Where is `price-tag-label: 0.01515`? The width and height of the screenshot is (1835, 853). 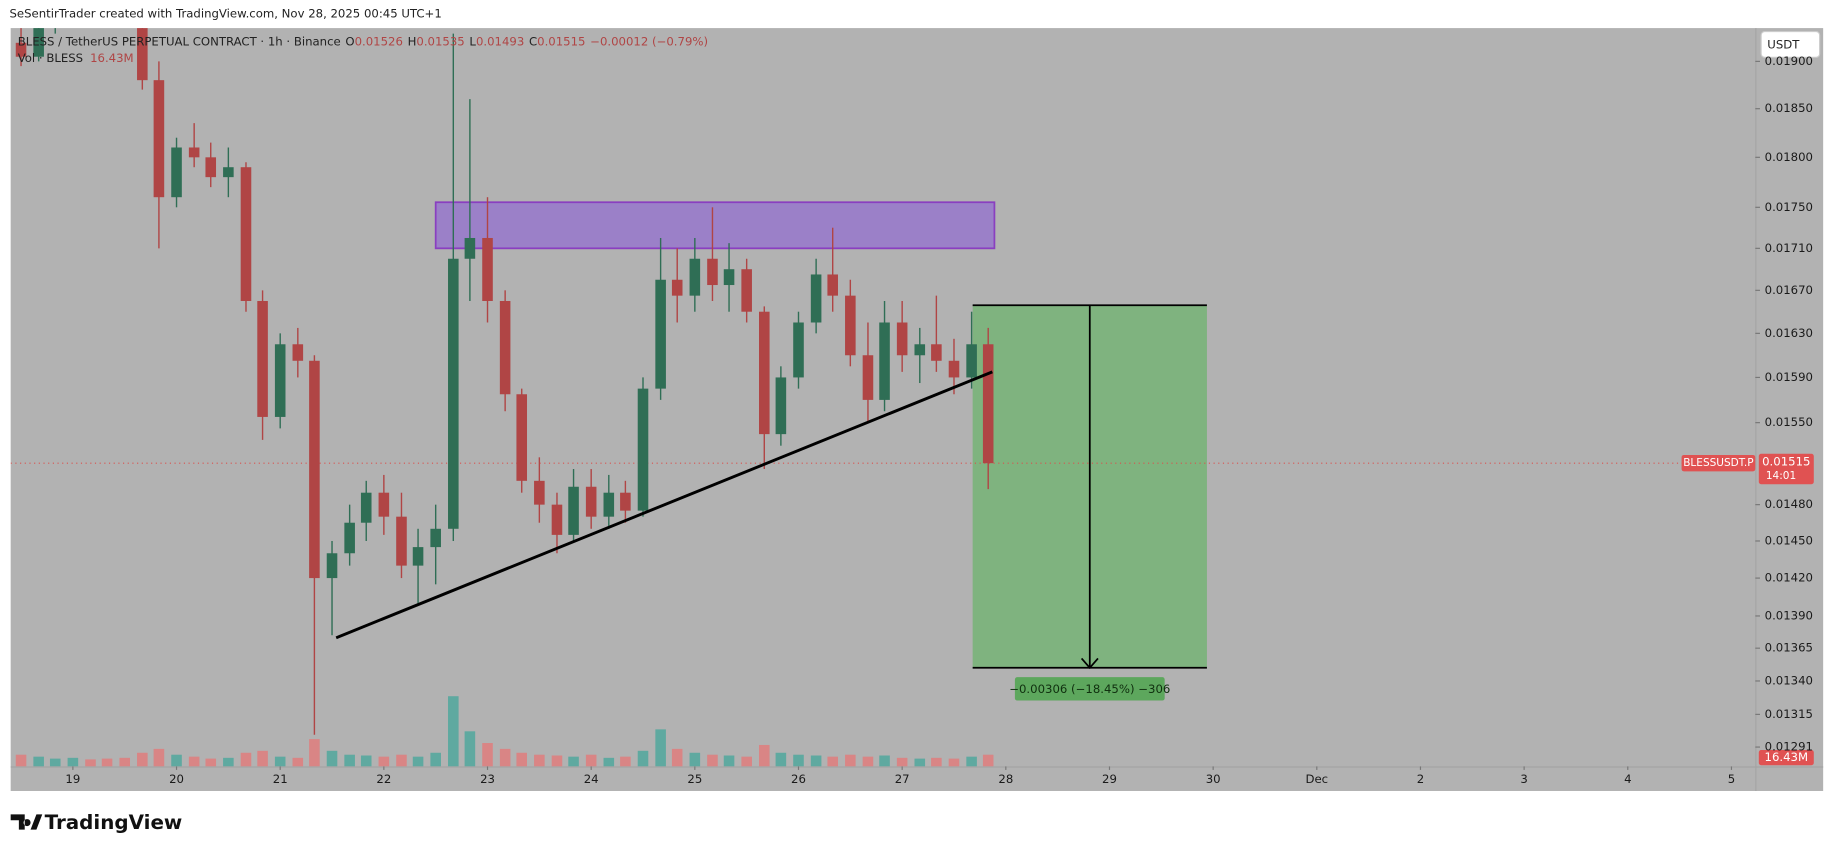
price-tag-label: 0.01515 is located at coordinates (1786, 462).